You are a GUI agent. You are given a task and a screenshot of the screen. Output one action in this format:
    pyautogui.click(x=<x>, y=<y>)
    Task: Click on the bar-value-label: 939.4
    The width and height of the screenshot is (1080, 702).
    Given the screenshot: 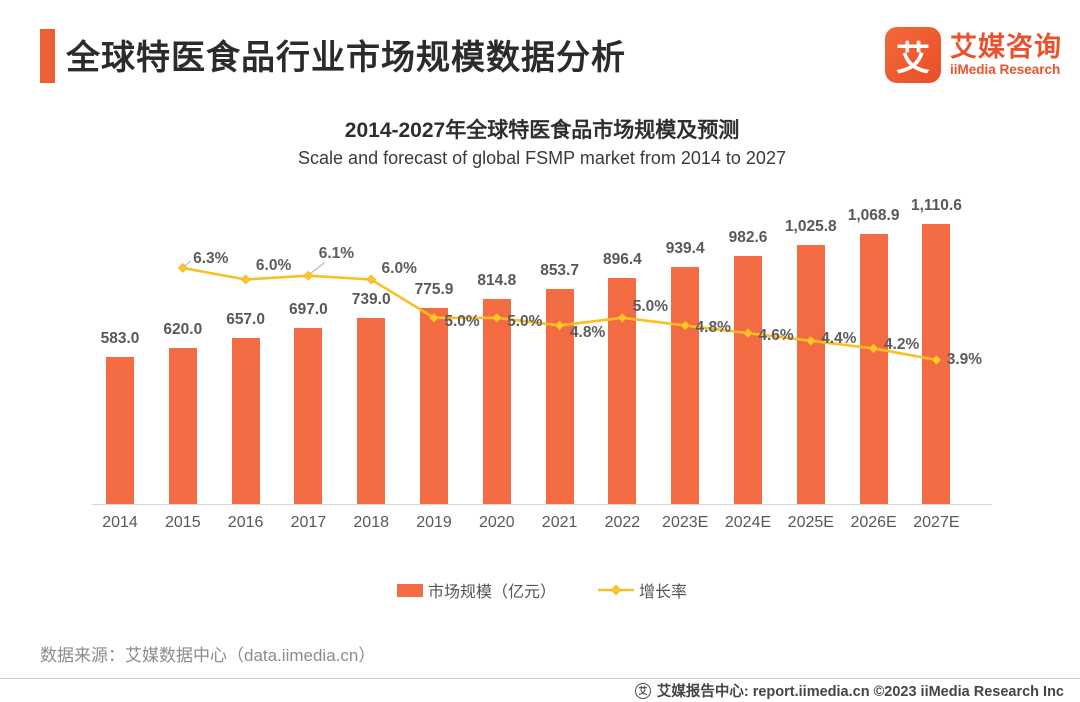 What is the action you would take?
    pyautogui.click(x=685, y=248)
    